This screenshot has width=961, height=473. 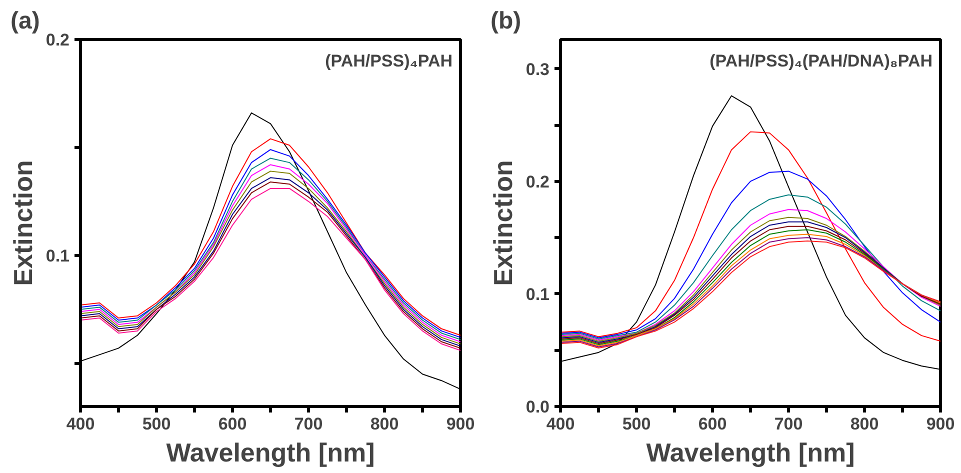 I want to click on chart-title: (b), so click(x=506, y=21).